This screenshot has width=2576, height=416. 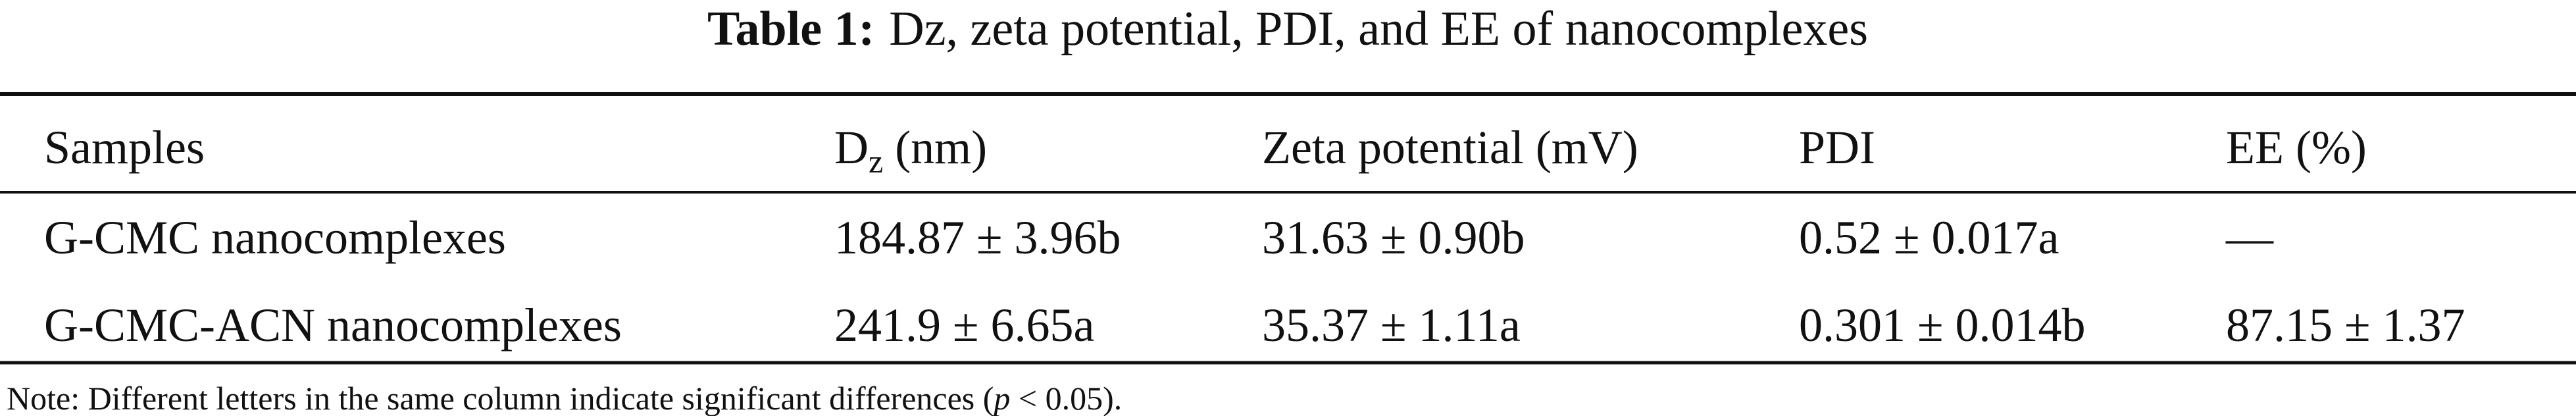 I want to click on title-label: Table 1:, so click(x=790, y=29).